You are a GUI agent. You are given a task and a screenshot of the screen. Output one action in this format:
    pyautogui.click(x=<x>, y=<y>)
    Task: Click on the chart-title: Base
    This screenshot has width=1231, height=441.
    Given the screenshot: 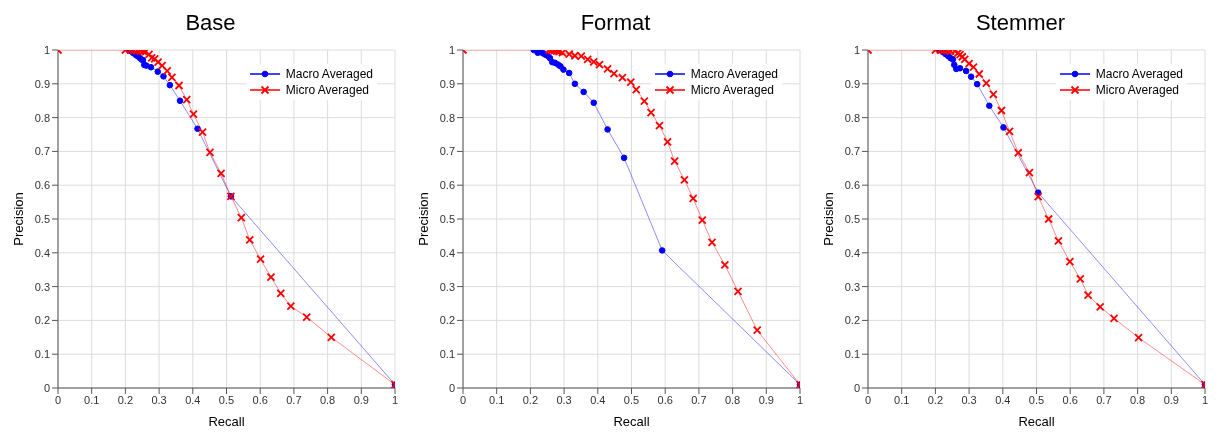 What is the action you would take?
    pyautogui.click(x=210, y=23)
    